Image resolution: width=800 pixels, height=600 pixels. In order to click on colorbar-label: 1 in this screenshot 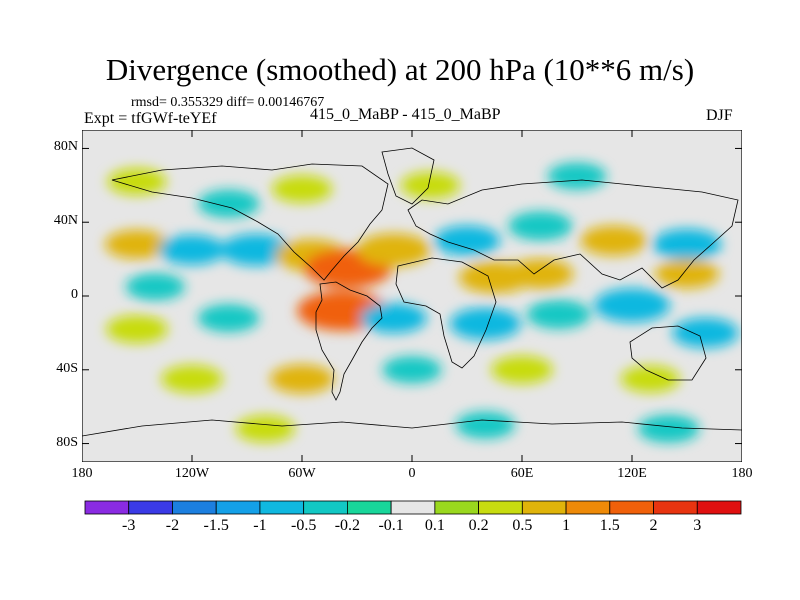, I will do `click(566, 525)`.